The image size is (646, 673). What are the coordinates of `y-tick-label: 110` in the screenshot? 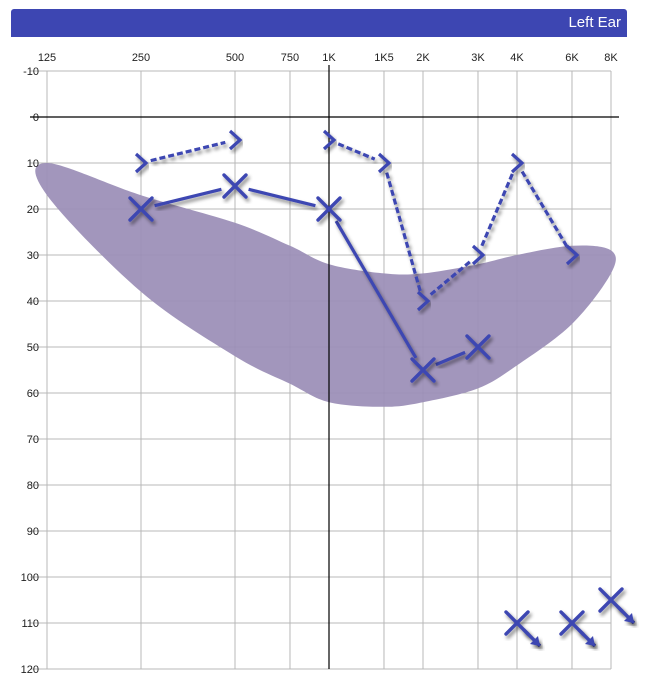 It's located at (30, 624).